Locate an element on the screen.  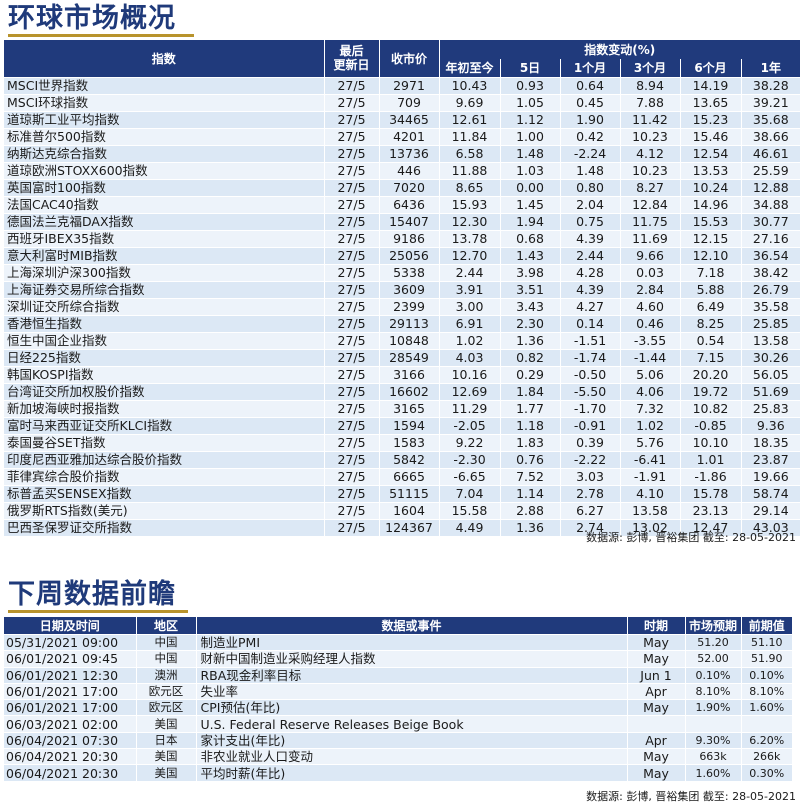
change-3m: 8.94 is located at coordinates (649, 85).